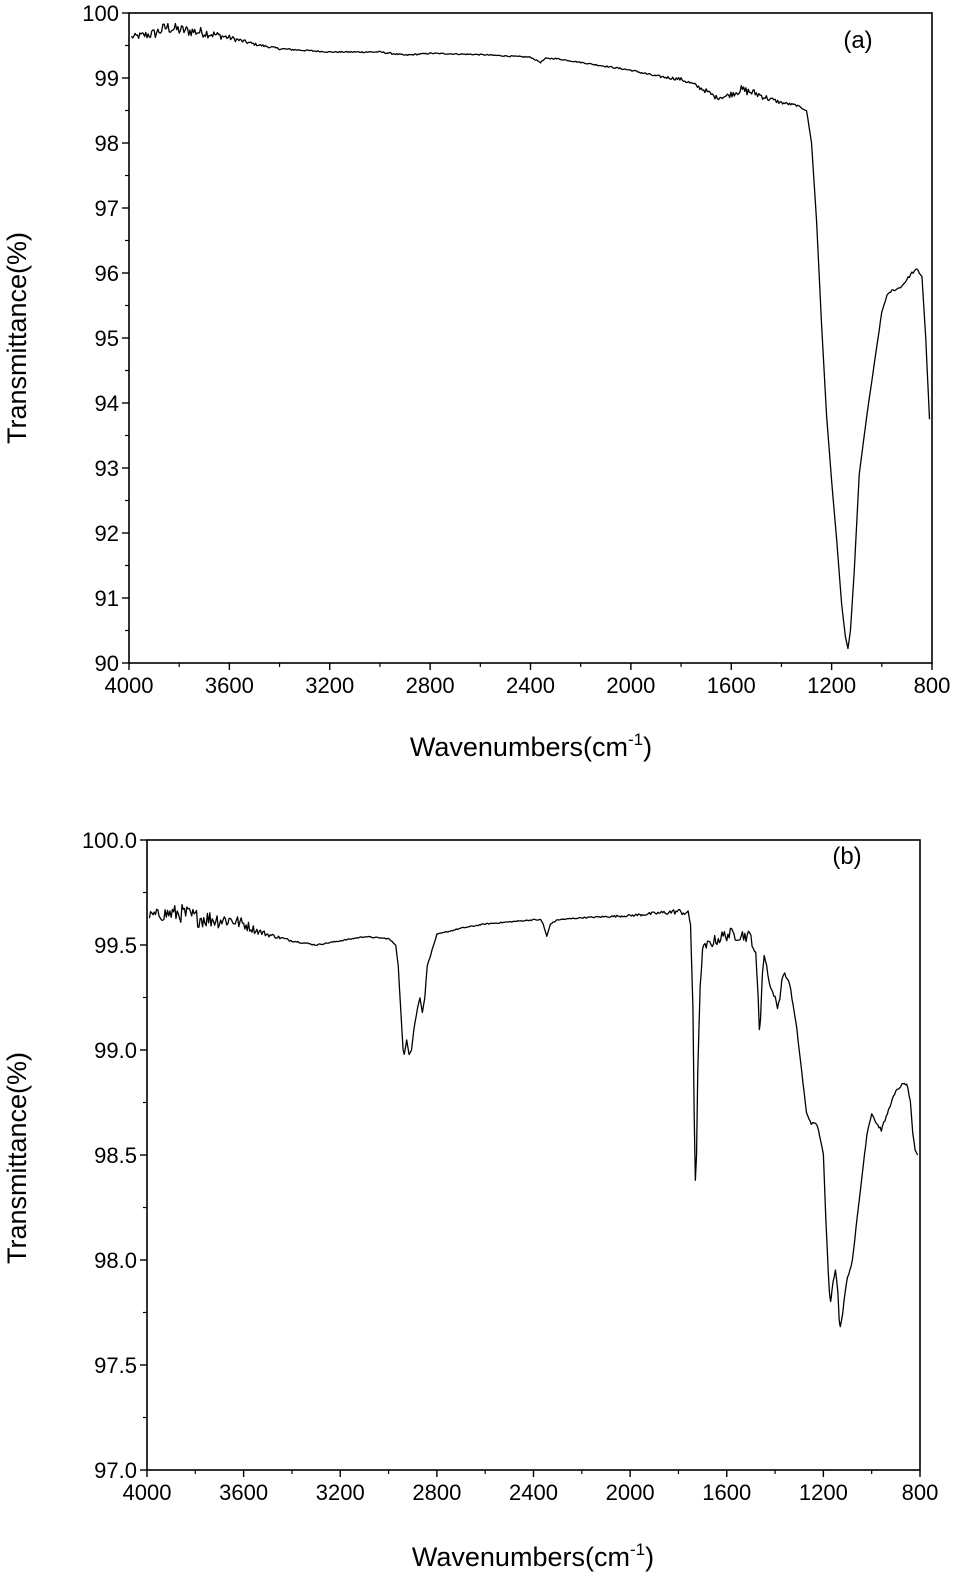 This screenshot has height=1581, width=962. I want to click on y-tick-label: 98.5, so click(115, 1155).